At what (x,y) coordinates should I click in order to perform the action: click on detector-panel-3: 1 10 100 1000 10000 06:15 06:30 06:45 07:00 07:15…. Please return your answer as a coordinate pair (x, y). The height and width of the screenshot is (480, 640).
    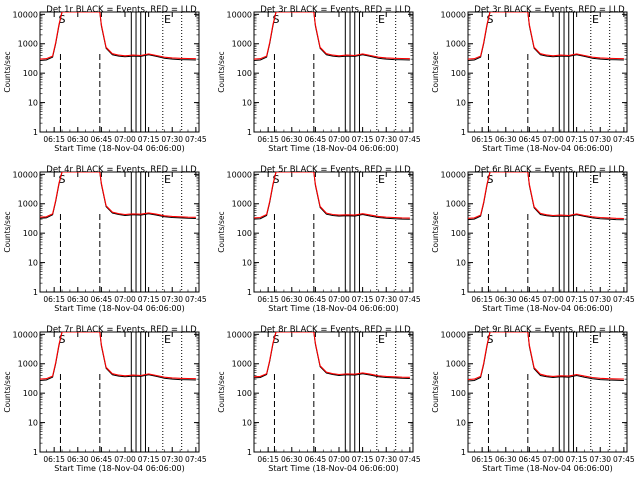
    Looking at the image, I should click on (533, 79).